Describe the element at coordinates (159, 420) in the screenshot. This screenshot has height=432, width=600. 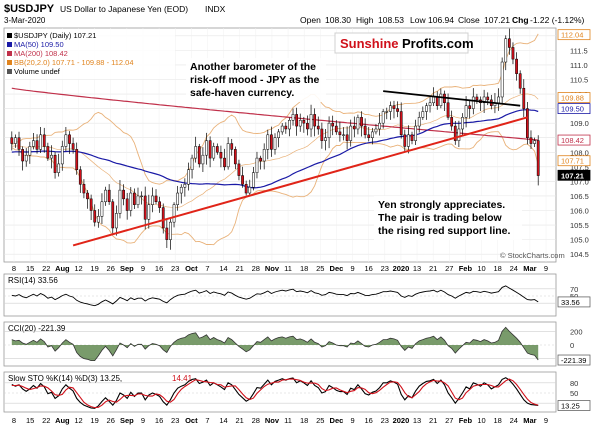
I see `x-tick-label-bottom: 16` at that location.